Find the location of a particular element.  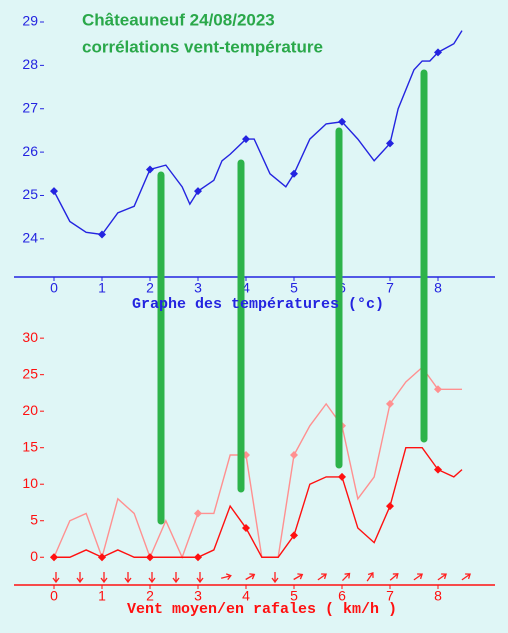

y-tick-label: 24 is located at coordinates (30, 238).